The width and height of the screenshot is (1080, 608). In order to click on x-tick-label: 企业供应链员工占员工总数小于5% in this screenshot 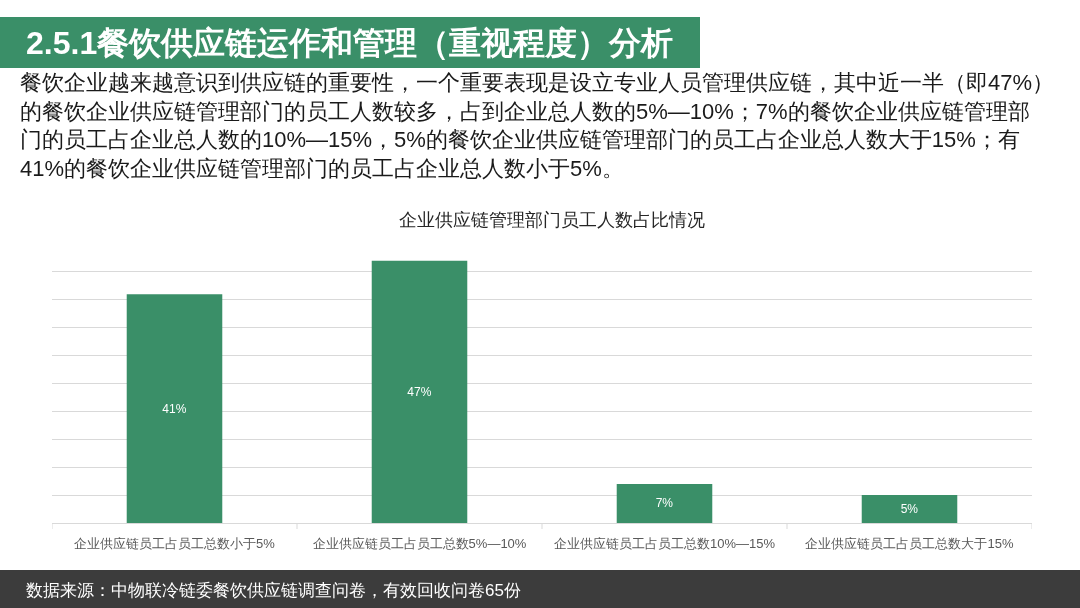, I will do `click(175, 543)`.